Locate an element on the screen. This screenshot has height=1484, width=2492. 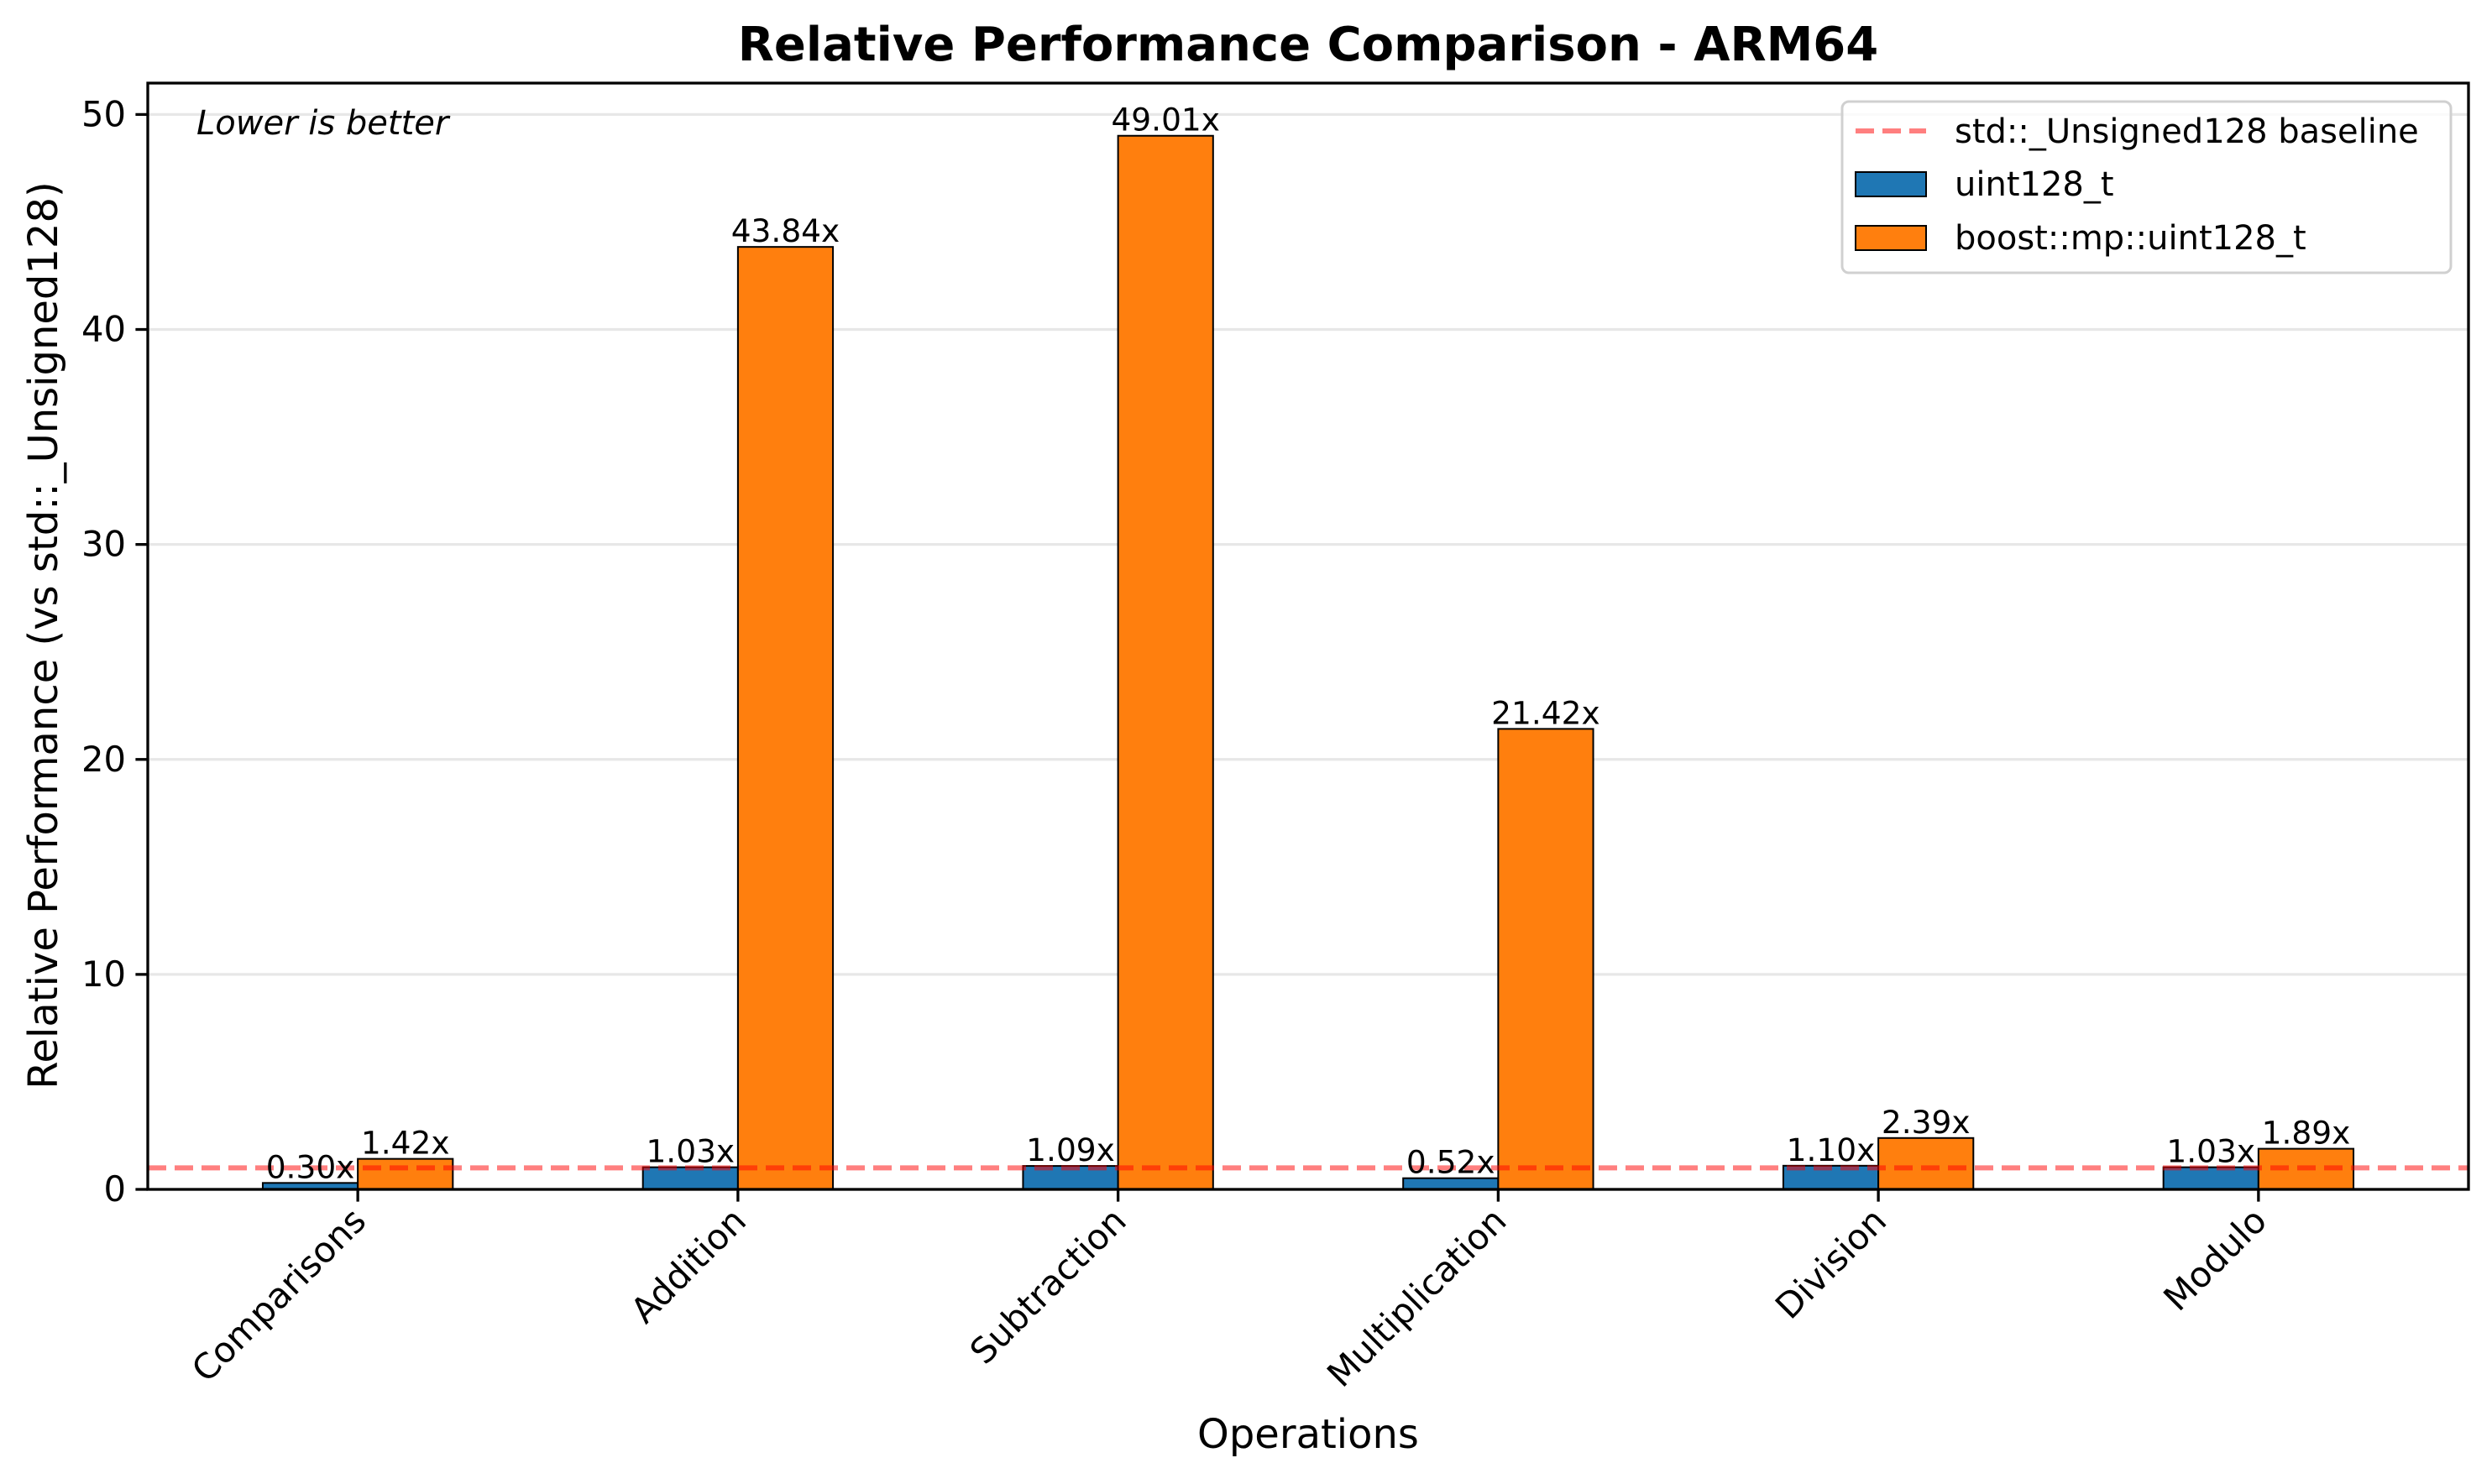
y-tick-label: 30 is located at coordinates (103, 544).